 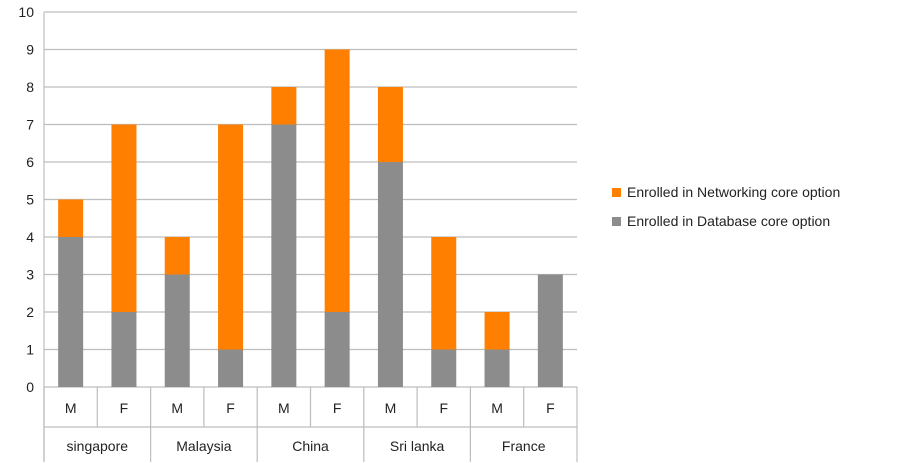 I want to click on y-tick-label: 4, so click(x=30, y=237).